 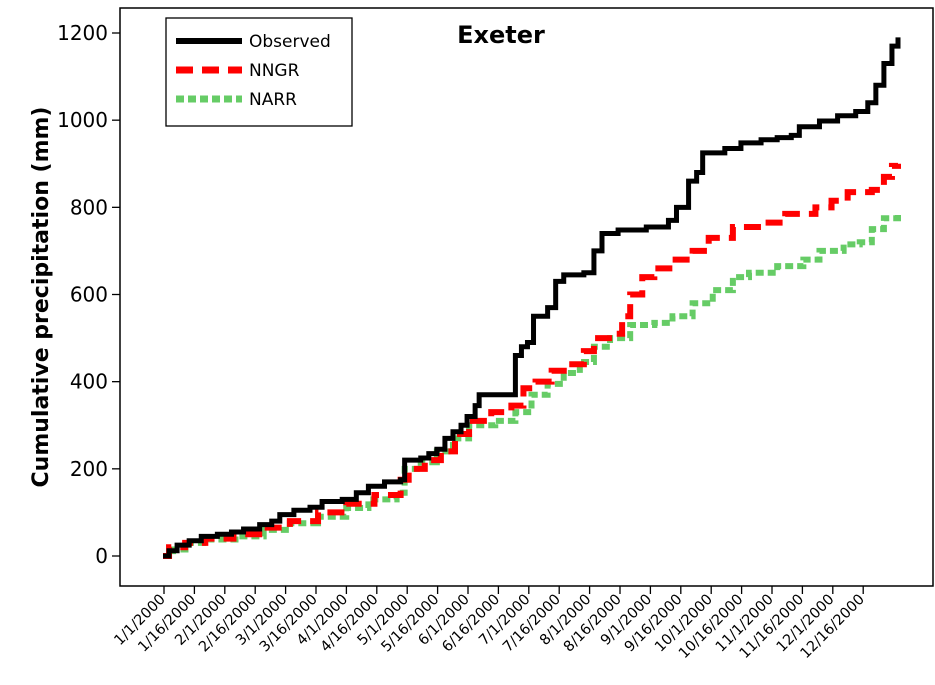 I want to click on legend-box, so click(x=259, y=72).